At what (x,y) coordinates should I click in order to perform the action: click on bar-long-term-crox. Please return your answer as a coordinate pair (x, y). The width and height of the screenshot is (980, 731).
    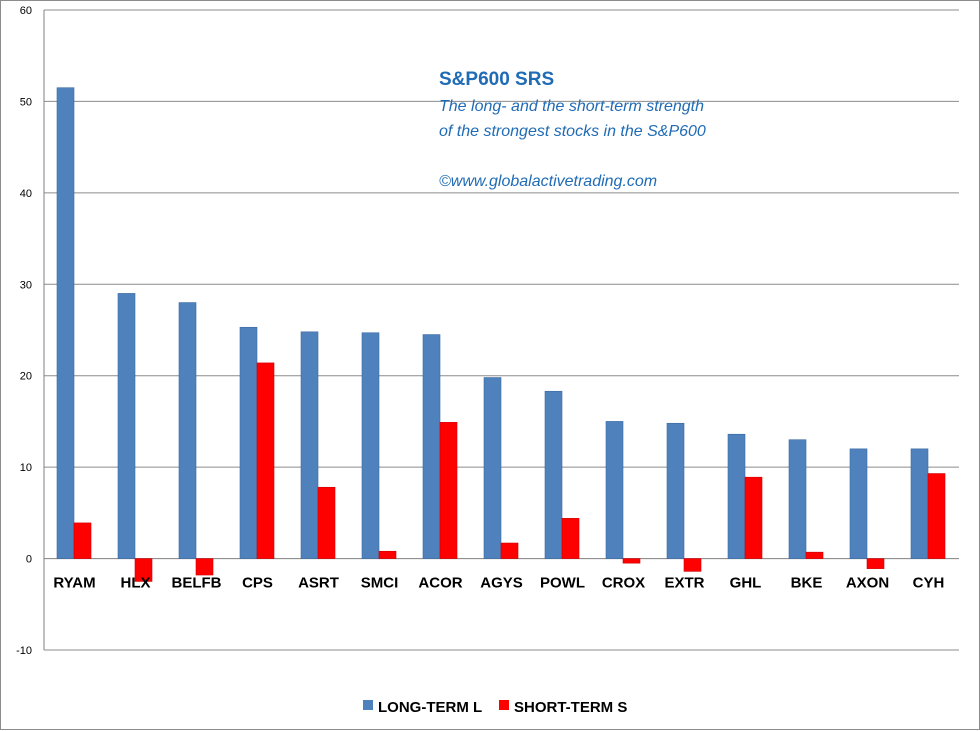
    Looking at the image, I should click on (614, 490).